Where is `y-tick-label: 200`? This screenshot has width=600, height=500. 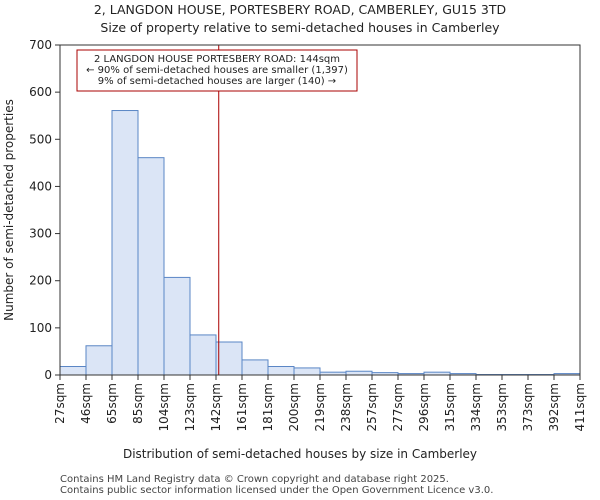 y-tick-label: 200 is located at coordinates (40, 281).